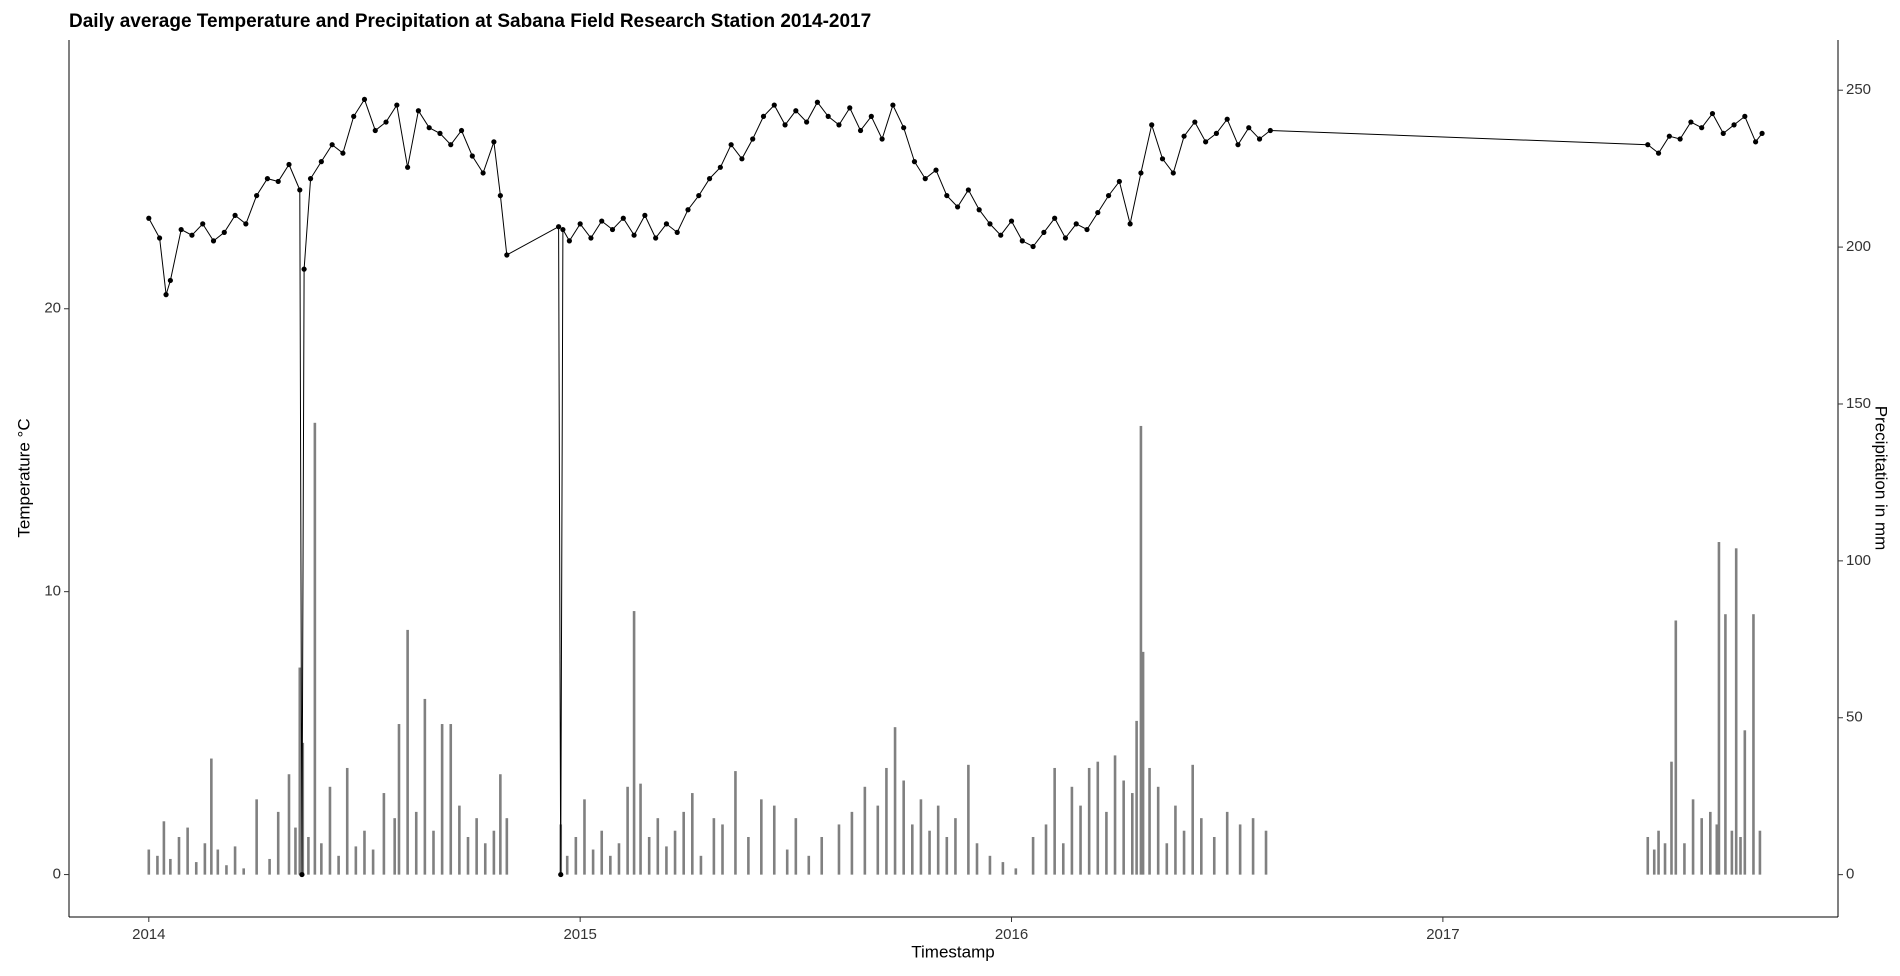  What do you see at coordinates (1858, 89) in the screenshot?
I see `y2-tick-label: 250` at bounding box center [1858, 89].